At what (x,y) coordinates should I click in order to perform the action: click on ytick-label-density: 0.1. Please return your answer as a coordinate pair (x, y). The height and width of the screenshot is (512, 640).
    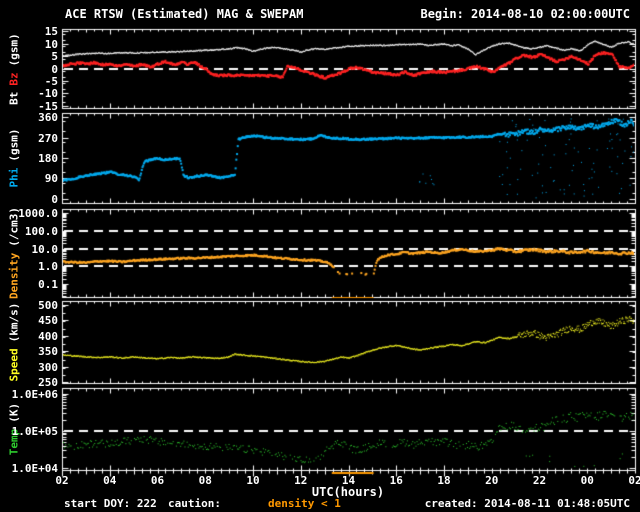
    Looking at the image, I should click on (48, 284).